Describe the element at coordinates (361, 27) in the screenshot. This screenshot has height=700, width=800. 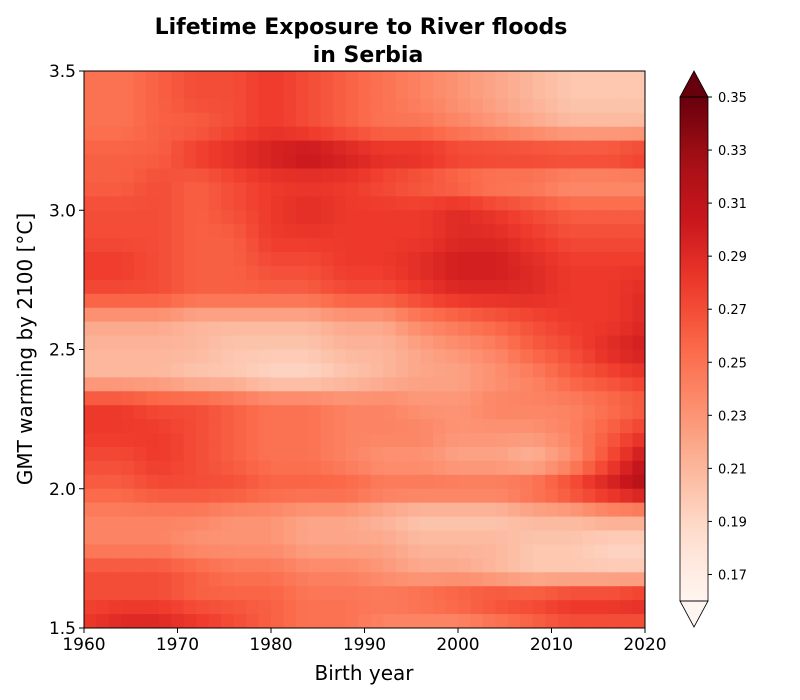
I see `chart-title-line1: Lifetime Exposure to River floods` at that location.